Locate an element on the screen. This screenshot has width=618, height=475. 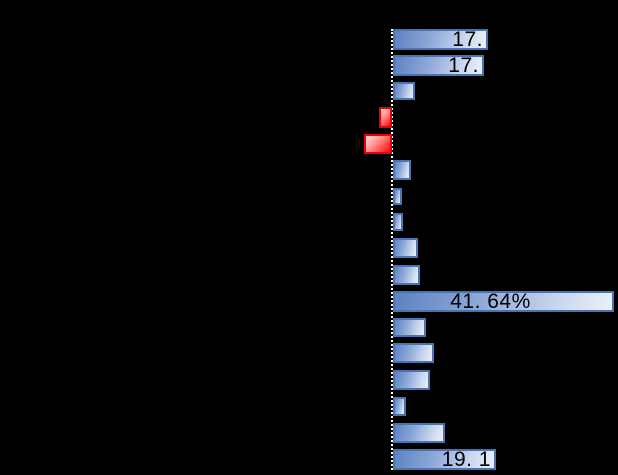
bar-row-4-negative is located at coordinates (385, 117).